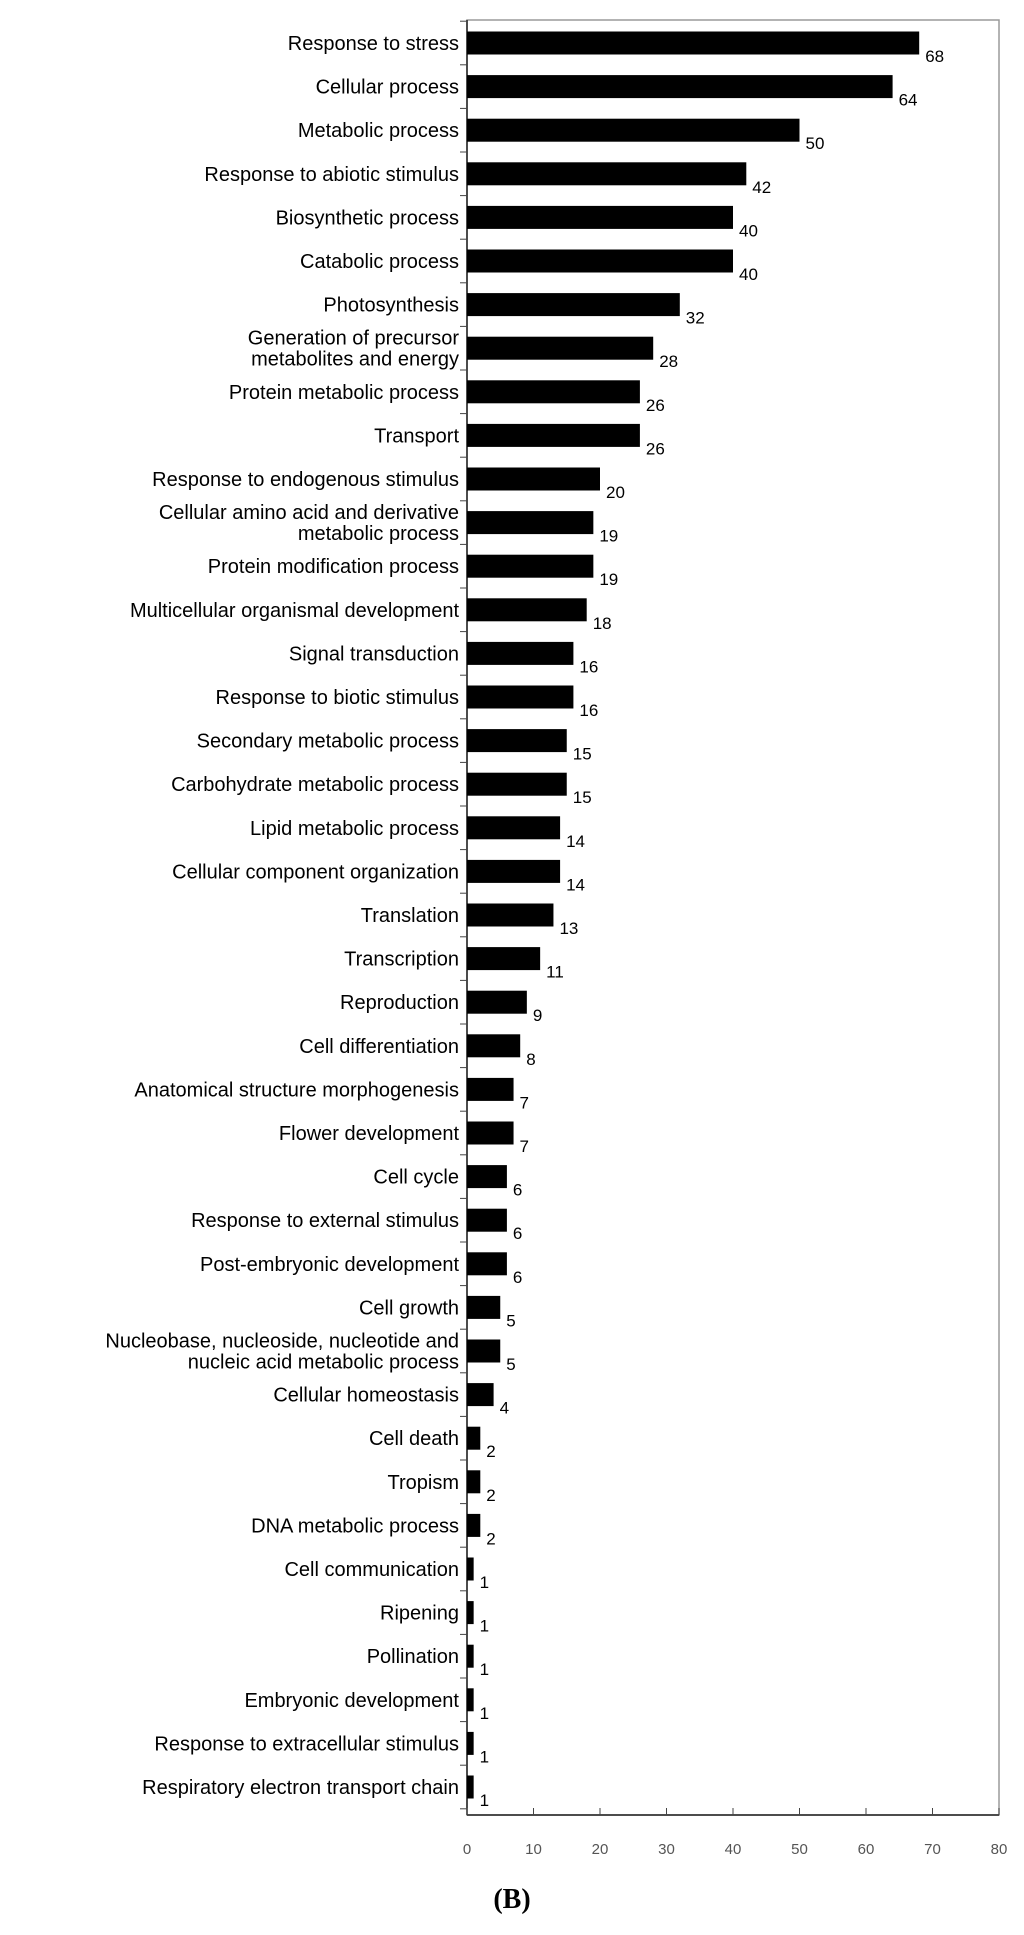  What do you see at coordinates (666, 1849) in the screenshot?
I see `x-tick-label: 30` at bounding box center [666, 1849].